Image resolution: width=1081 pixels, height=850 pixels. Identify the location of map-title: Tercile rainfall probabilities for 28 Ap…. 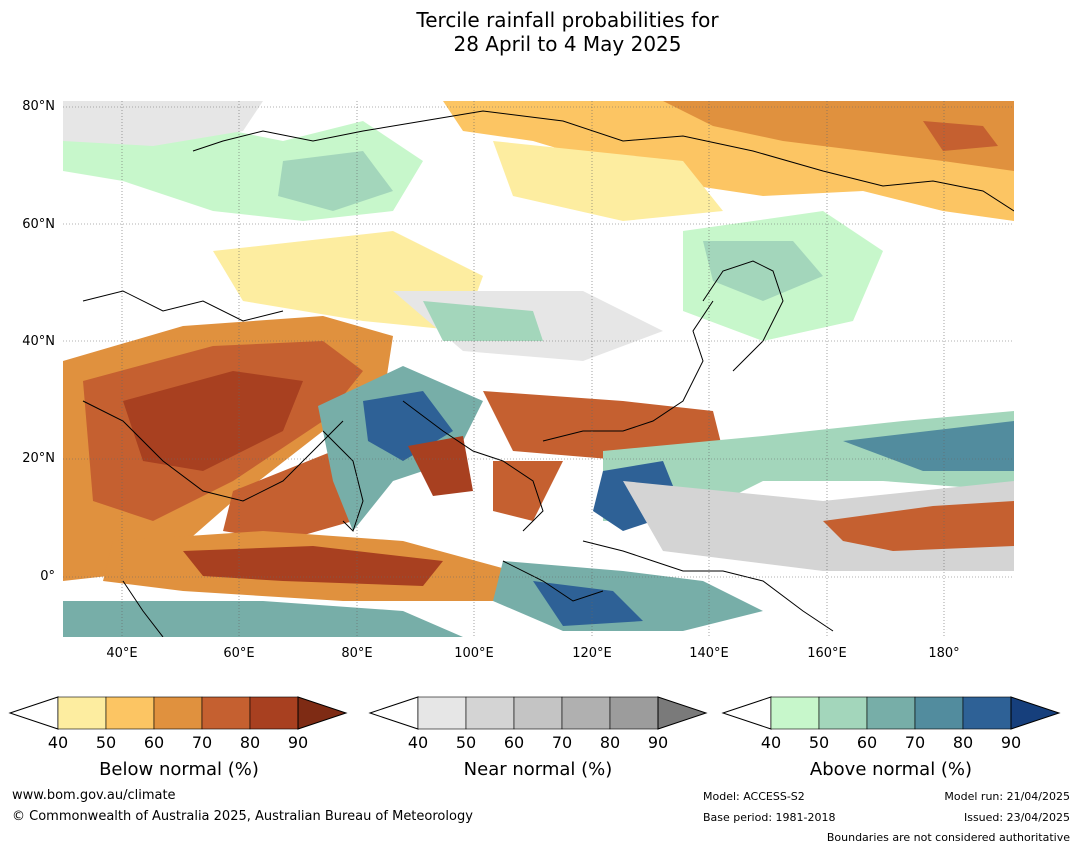
(540, 32).